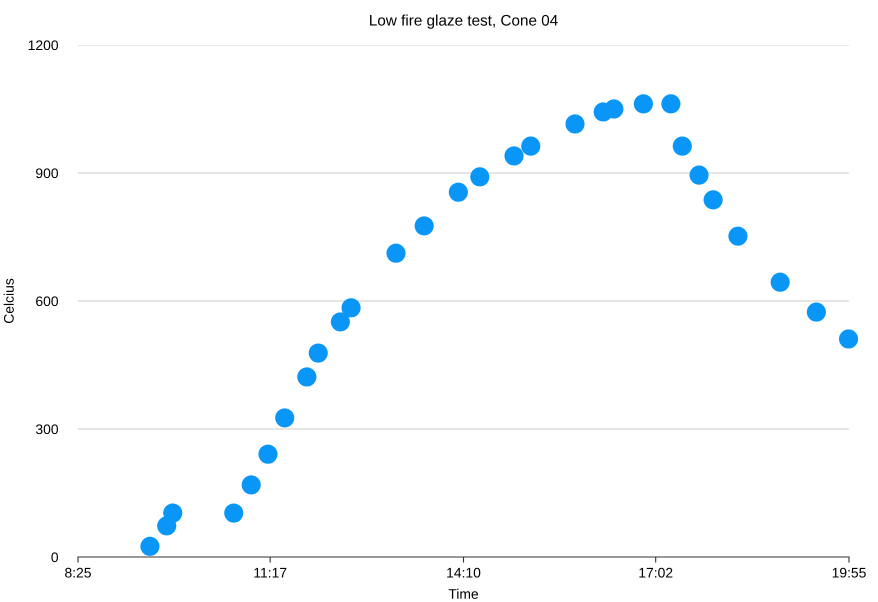 This screenshot has width=878, height=602. What do you see at coordinates (78, 573) in the screenshot?
I see `x-tick-label: 8:25` at bounding box center [78, 573].